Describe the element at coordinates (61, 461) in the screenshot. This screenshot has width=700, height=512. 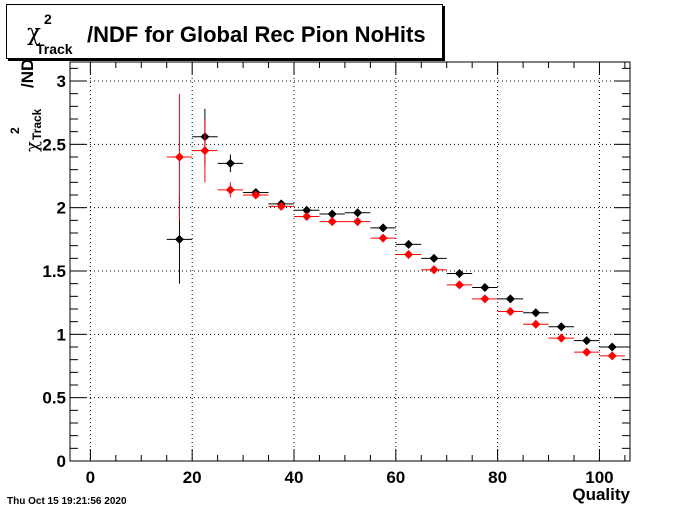
I see `y-tick-label: 0` at that location.